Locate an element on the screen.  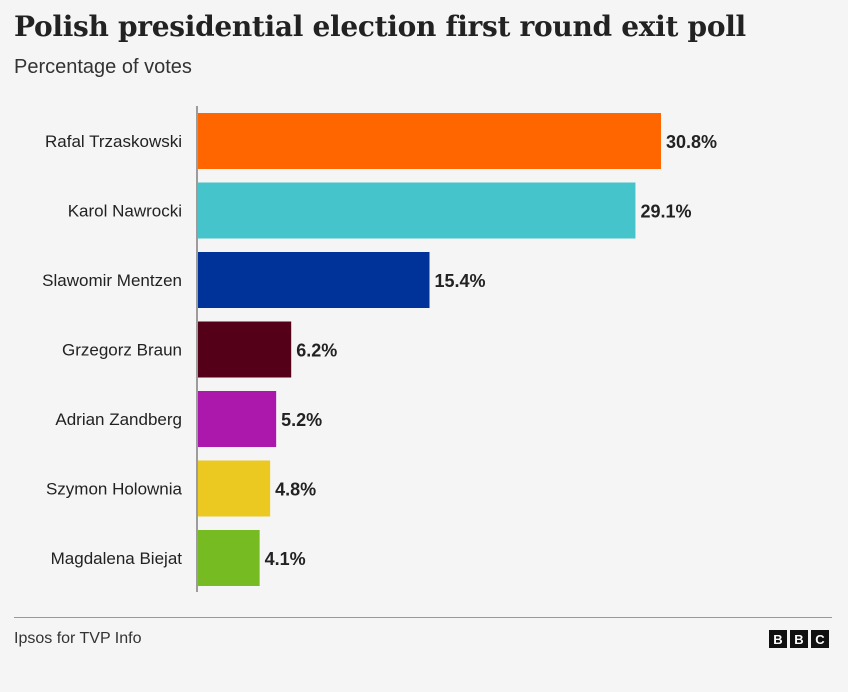
bbc-logo-letter: C is located at coordinates (820, 639).